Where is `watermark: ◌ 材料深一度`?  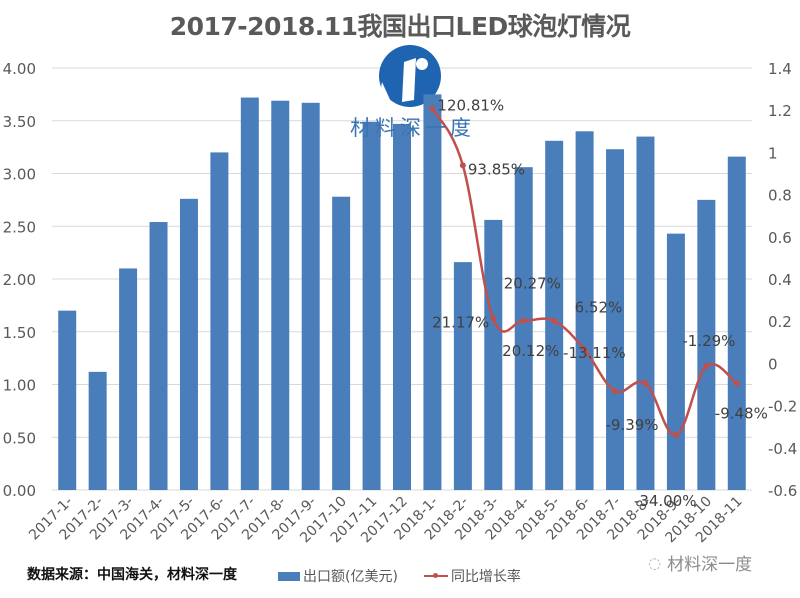 watermark: ◌ 材料深一度 is located at coordinates (700, 563).